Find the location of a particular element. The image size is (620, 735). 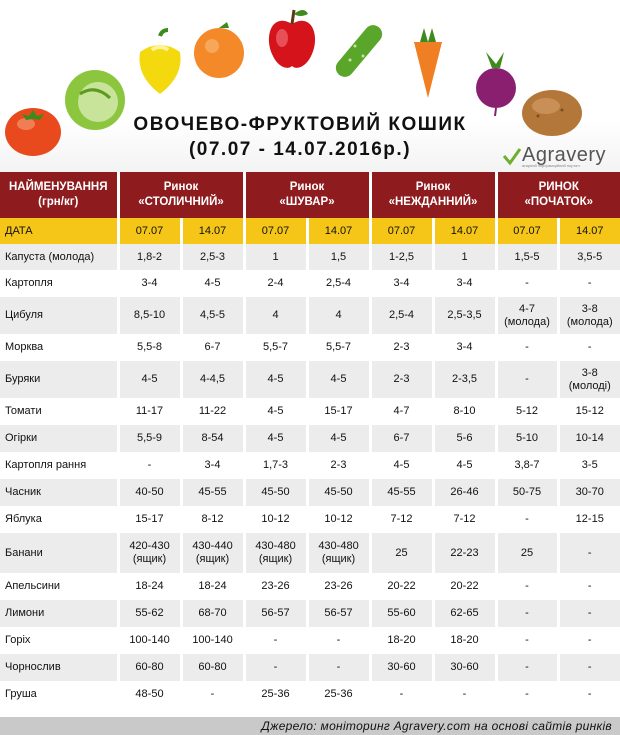

table-row: Лимони 55-62 68-70 56-57 56-57 55-60 62-65- - is located at coordinates (310, 613).